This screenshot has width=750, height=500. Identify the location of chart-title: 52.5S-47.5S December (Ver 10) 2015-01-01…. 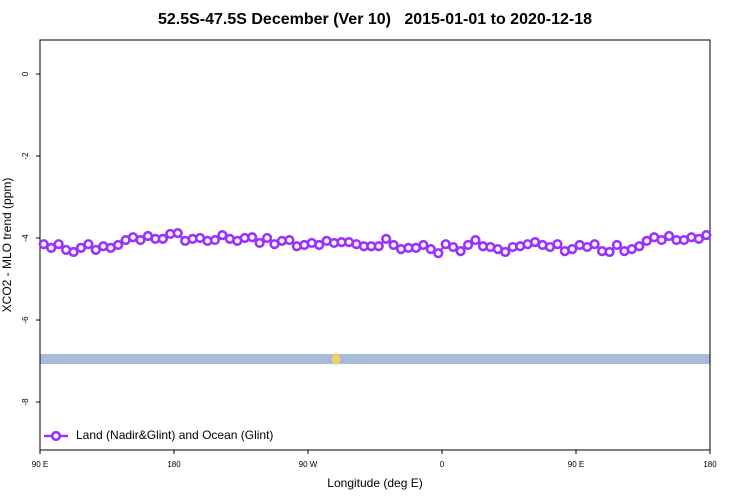
(375, 19).